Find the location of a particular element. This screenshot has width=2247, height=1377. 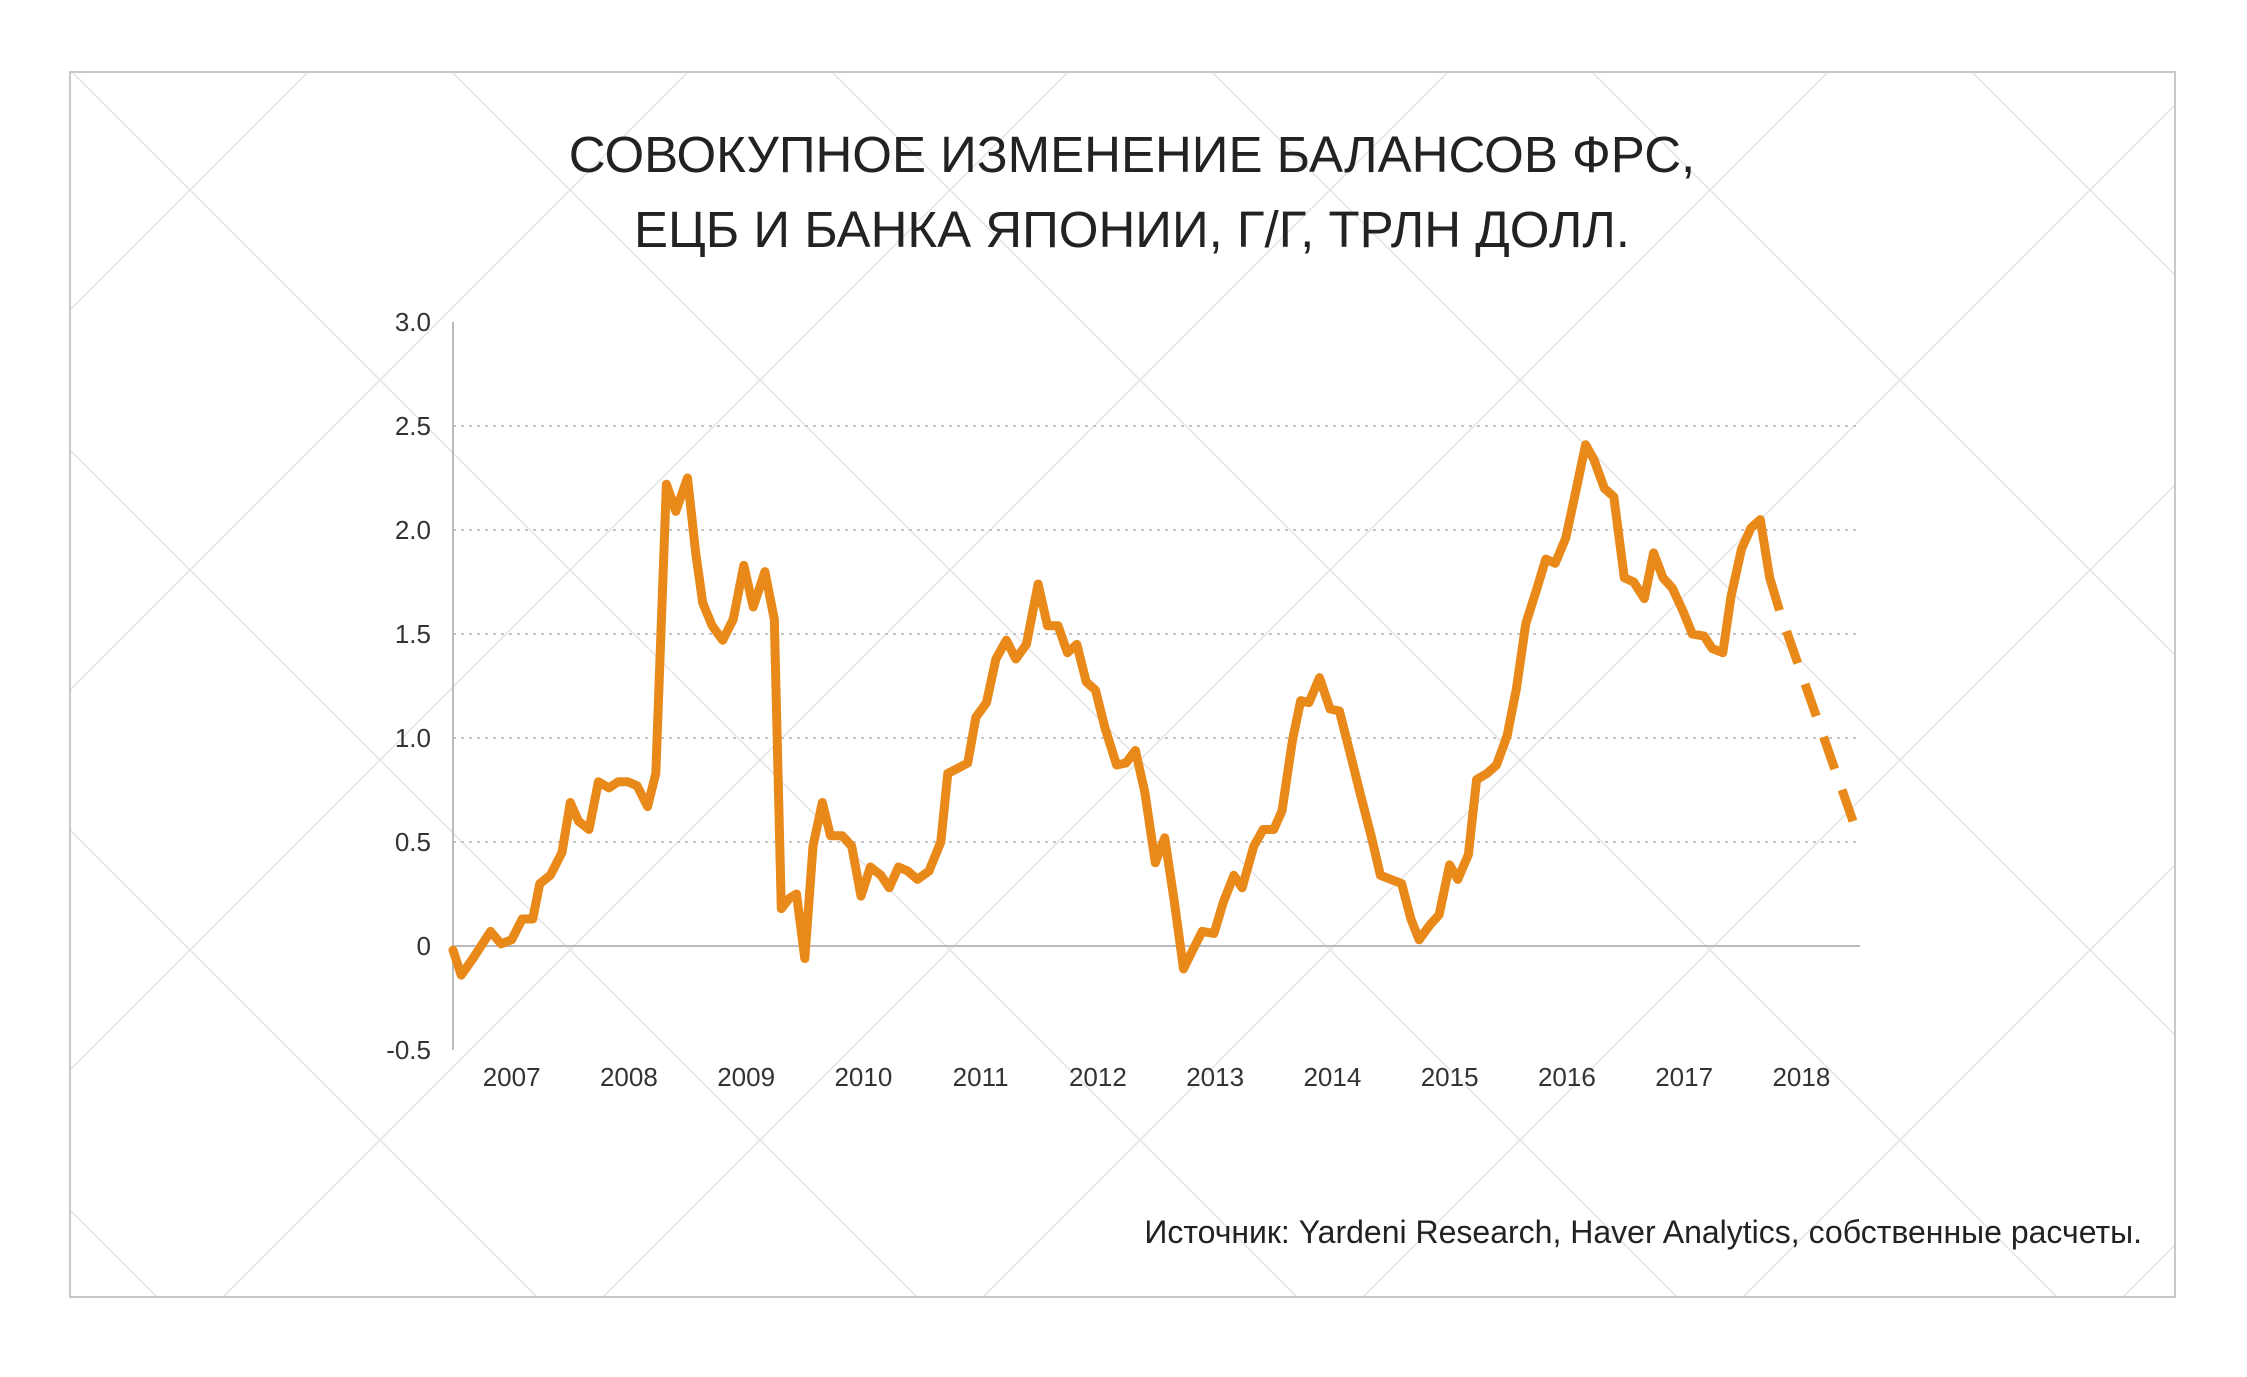

y-tick-label: 1.0 is located at coordinates (413, 738).